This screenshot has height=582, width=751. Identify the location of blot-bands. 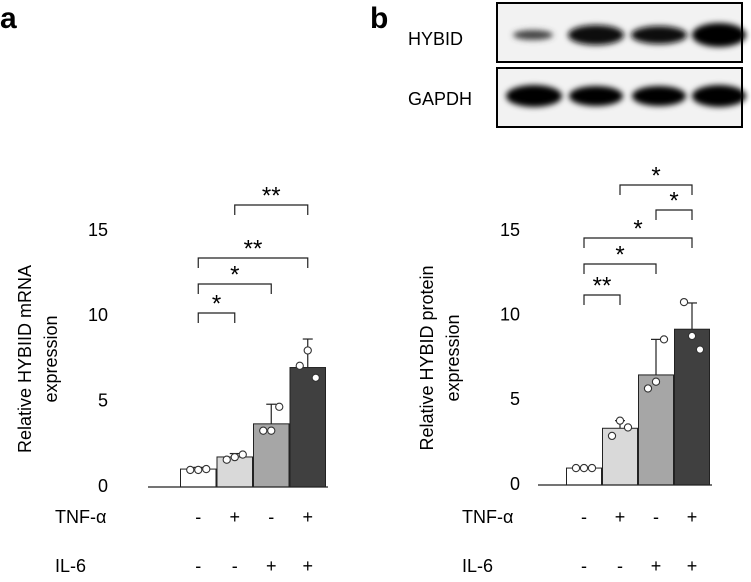
(626, 65).